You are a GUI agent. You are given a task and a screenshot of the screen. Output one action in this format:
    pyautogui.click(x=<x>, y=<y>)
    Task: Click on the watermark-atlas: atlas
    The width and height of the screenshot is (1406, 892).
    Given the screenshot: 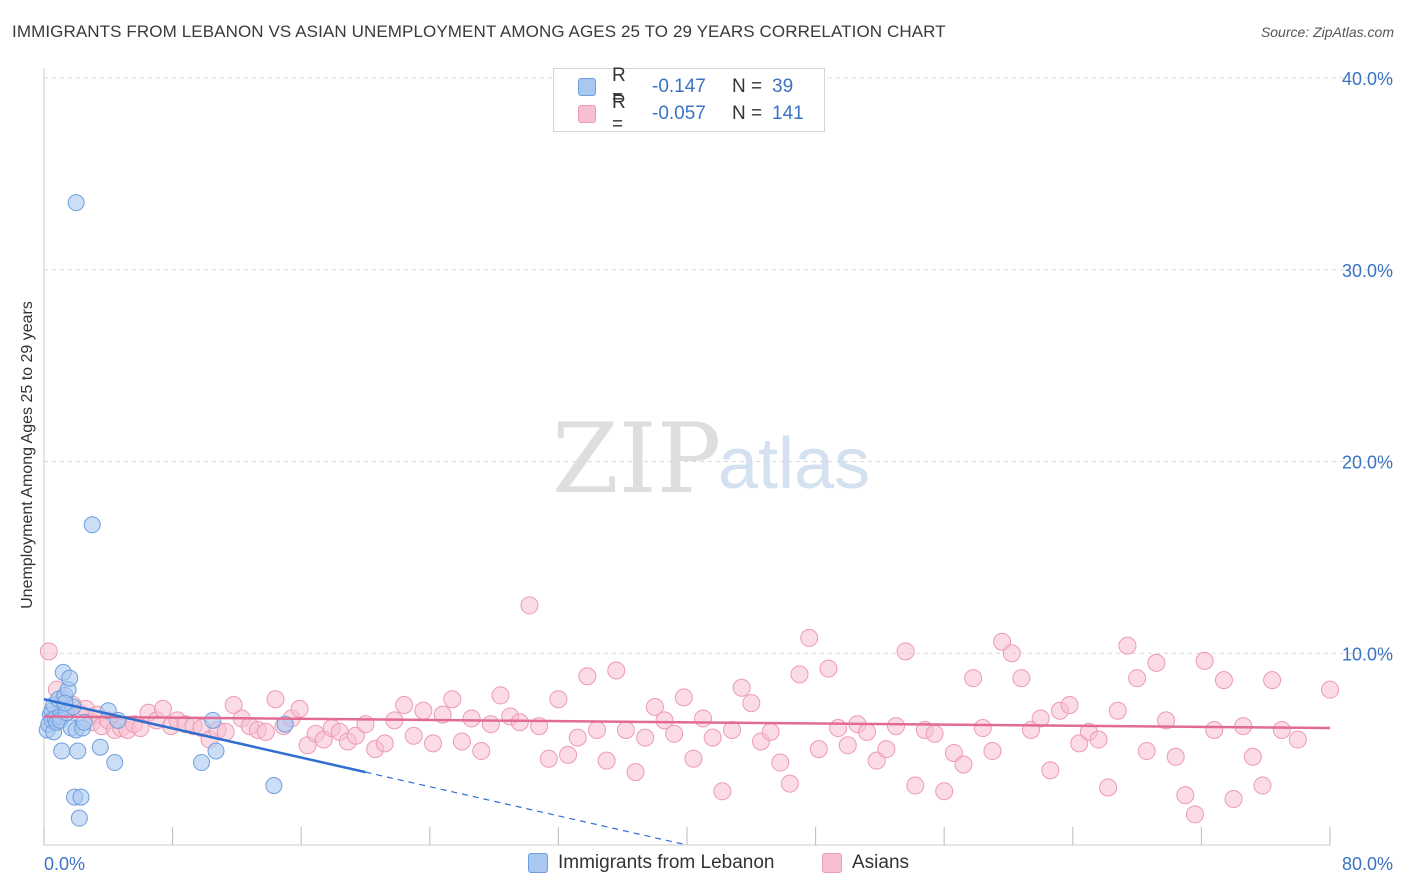 What is the action you would take?
    pyautogui.click(x=794, y=464)
    